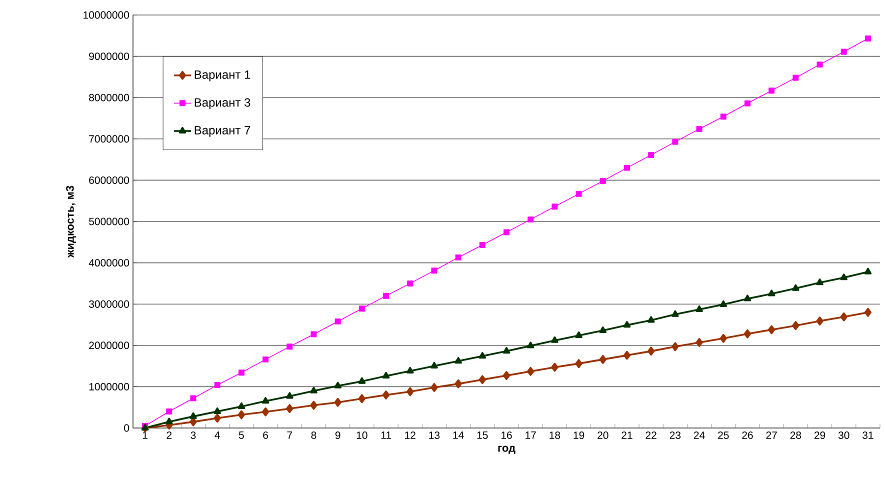 This screenshot has width=885, height=479. What do you see at coordinates (458, 435) in the screenshot?
I see `x-tick-label: 14` at bounding box center [458, 435].